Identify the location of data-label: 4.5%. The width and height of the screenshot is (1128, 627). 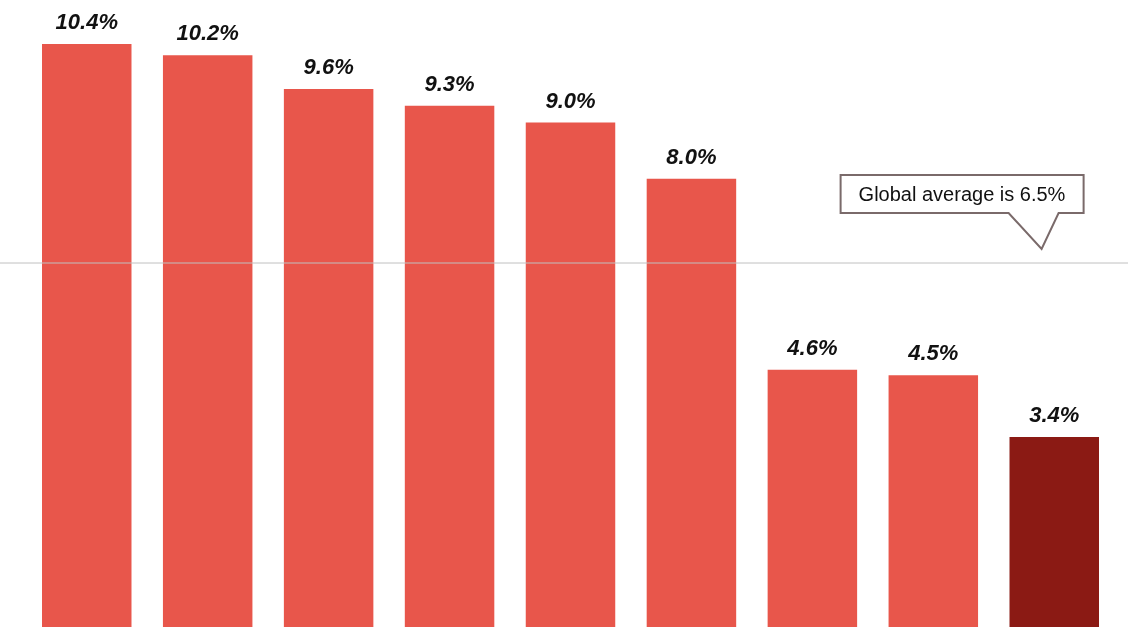
(933, 353).